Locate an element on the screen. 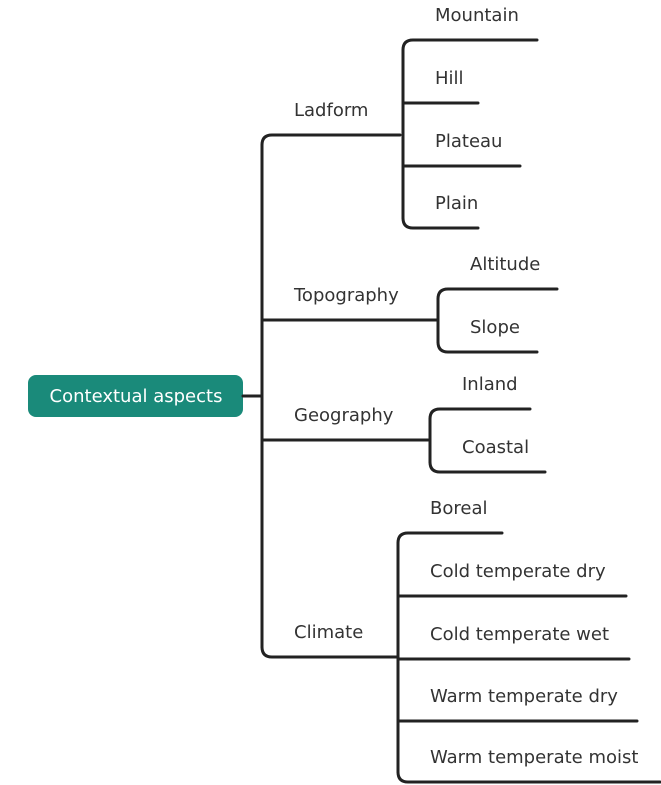  leaf-label: Coastal is located at coordinates (495, 447).